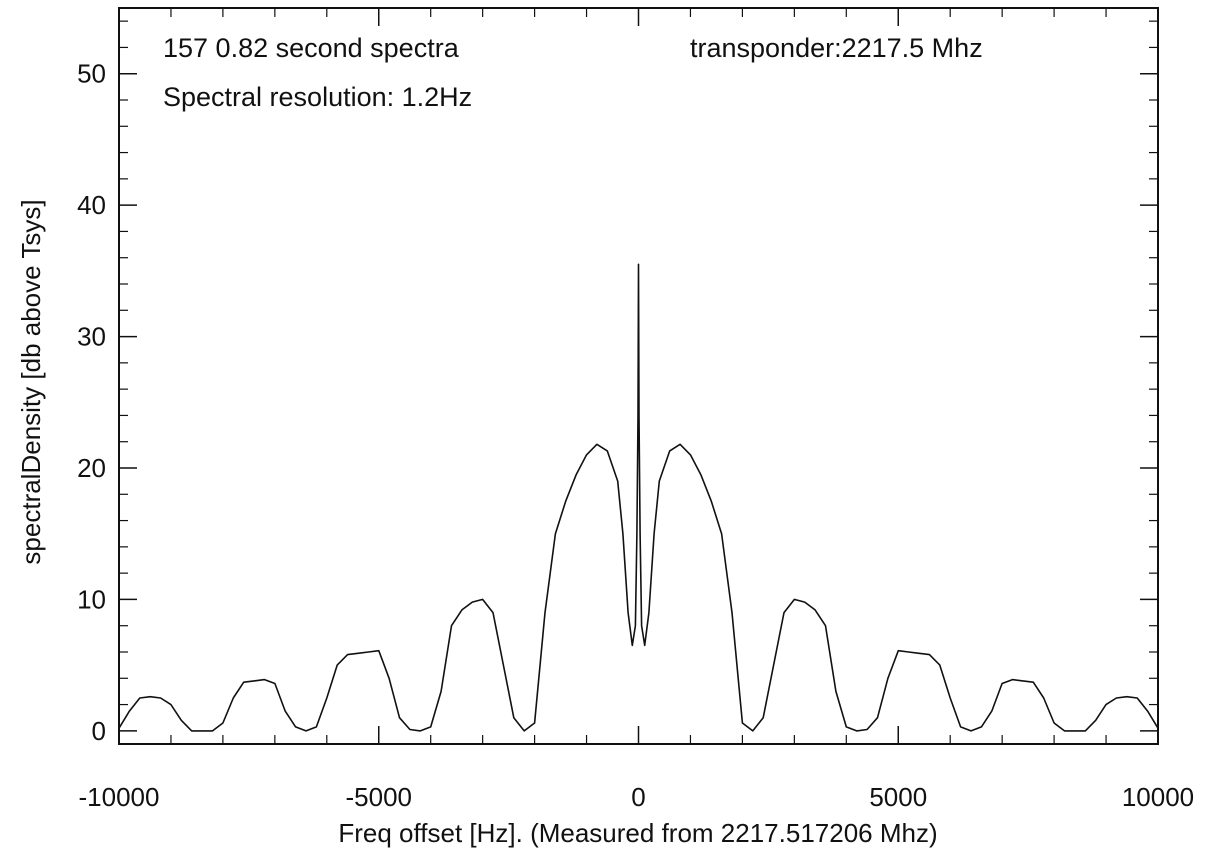 Image resolution: width=1216 pixels, height=861 pixels. Describe the element at coordinates (99, 731) in the screenshot. I see `y-tick-label: 0` at that location.